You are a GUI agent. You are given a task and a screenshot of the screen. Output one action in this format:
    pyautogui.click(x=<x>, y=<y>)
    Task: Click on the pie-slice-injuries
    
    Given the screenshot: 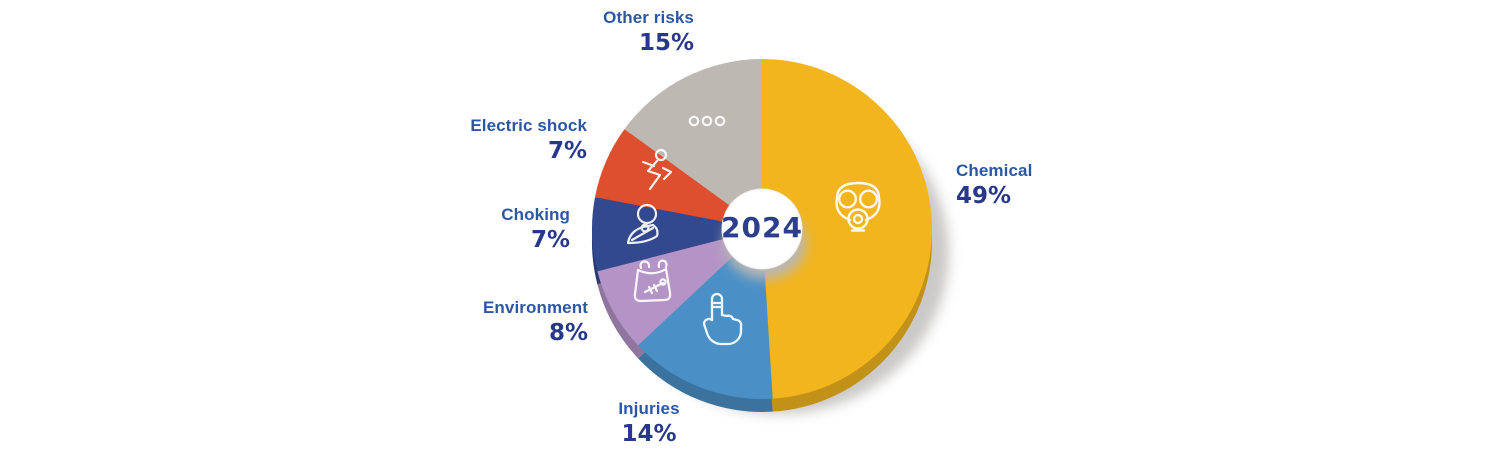 What is the action you would take?
    pyautogui.click(x=705, y=314)
    